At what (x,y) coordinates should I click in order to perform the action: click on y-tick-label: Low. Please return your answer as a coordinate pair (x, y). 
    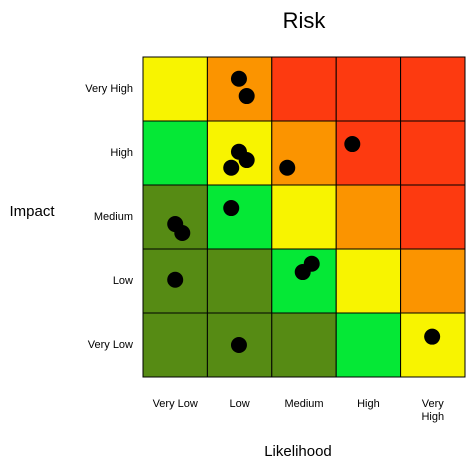
    Looking at the image, I should click on (123, 281).